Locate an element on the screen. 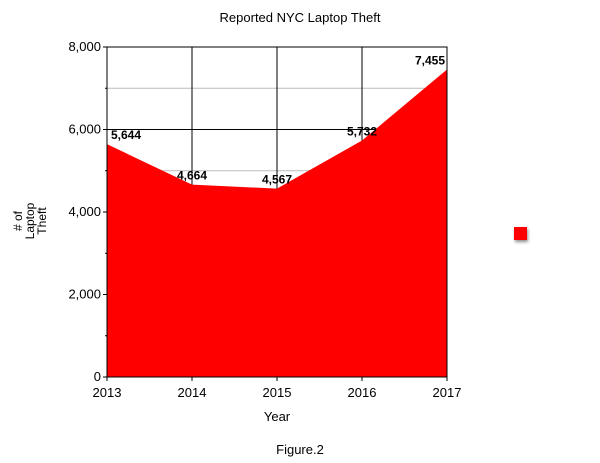 The width and height of the screenshot is (600, 463). y-tick-label: 0 is located at coordinates (97, 376).